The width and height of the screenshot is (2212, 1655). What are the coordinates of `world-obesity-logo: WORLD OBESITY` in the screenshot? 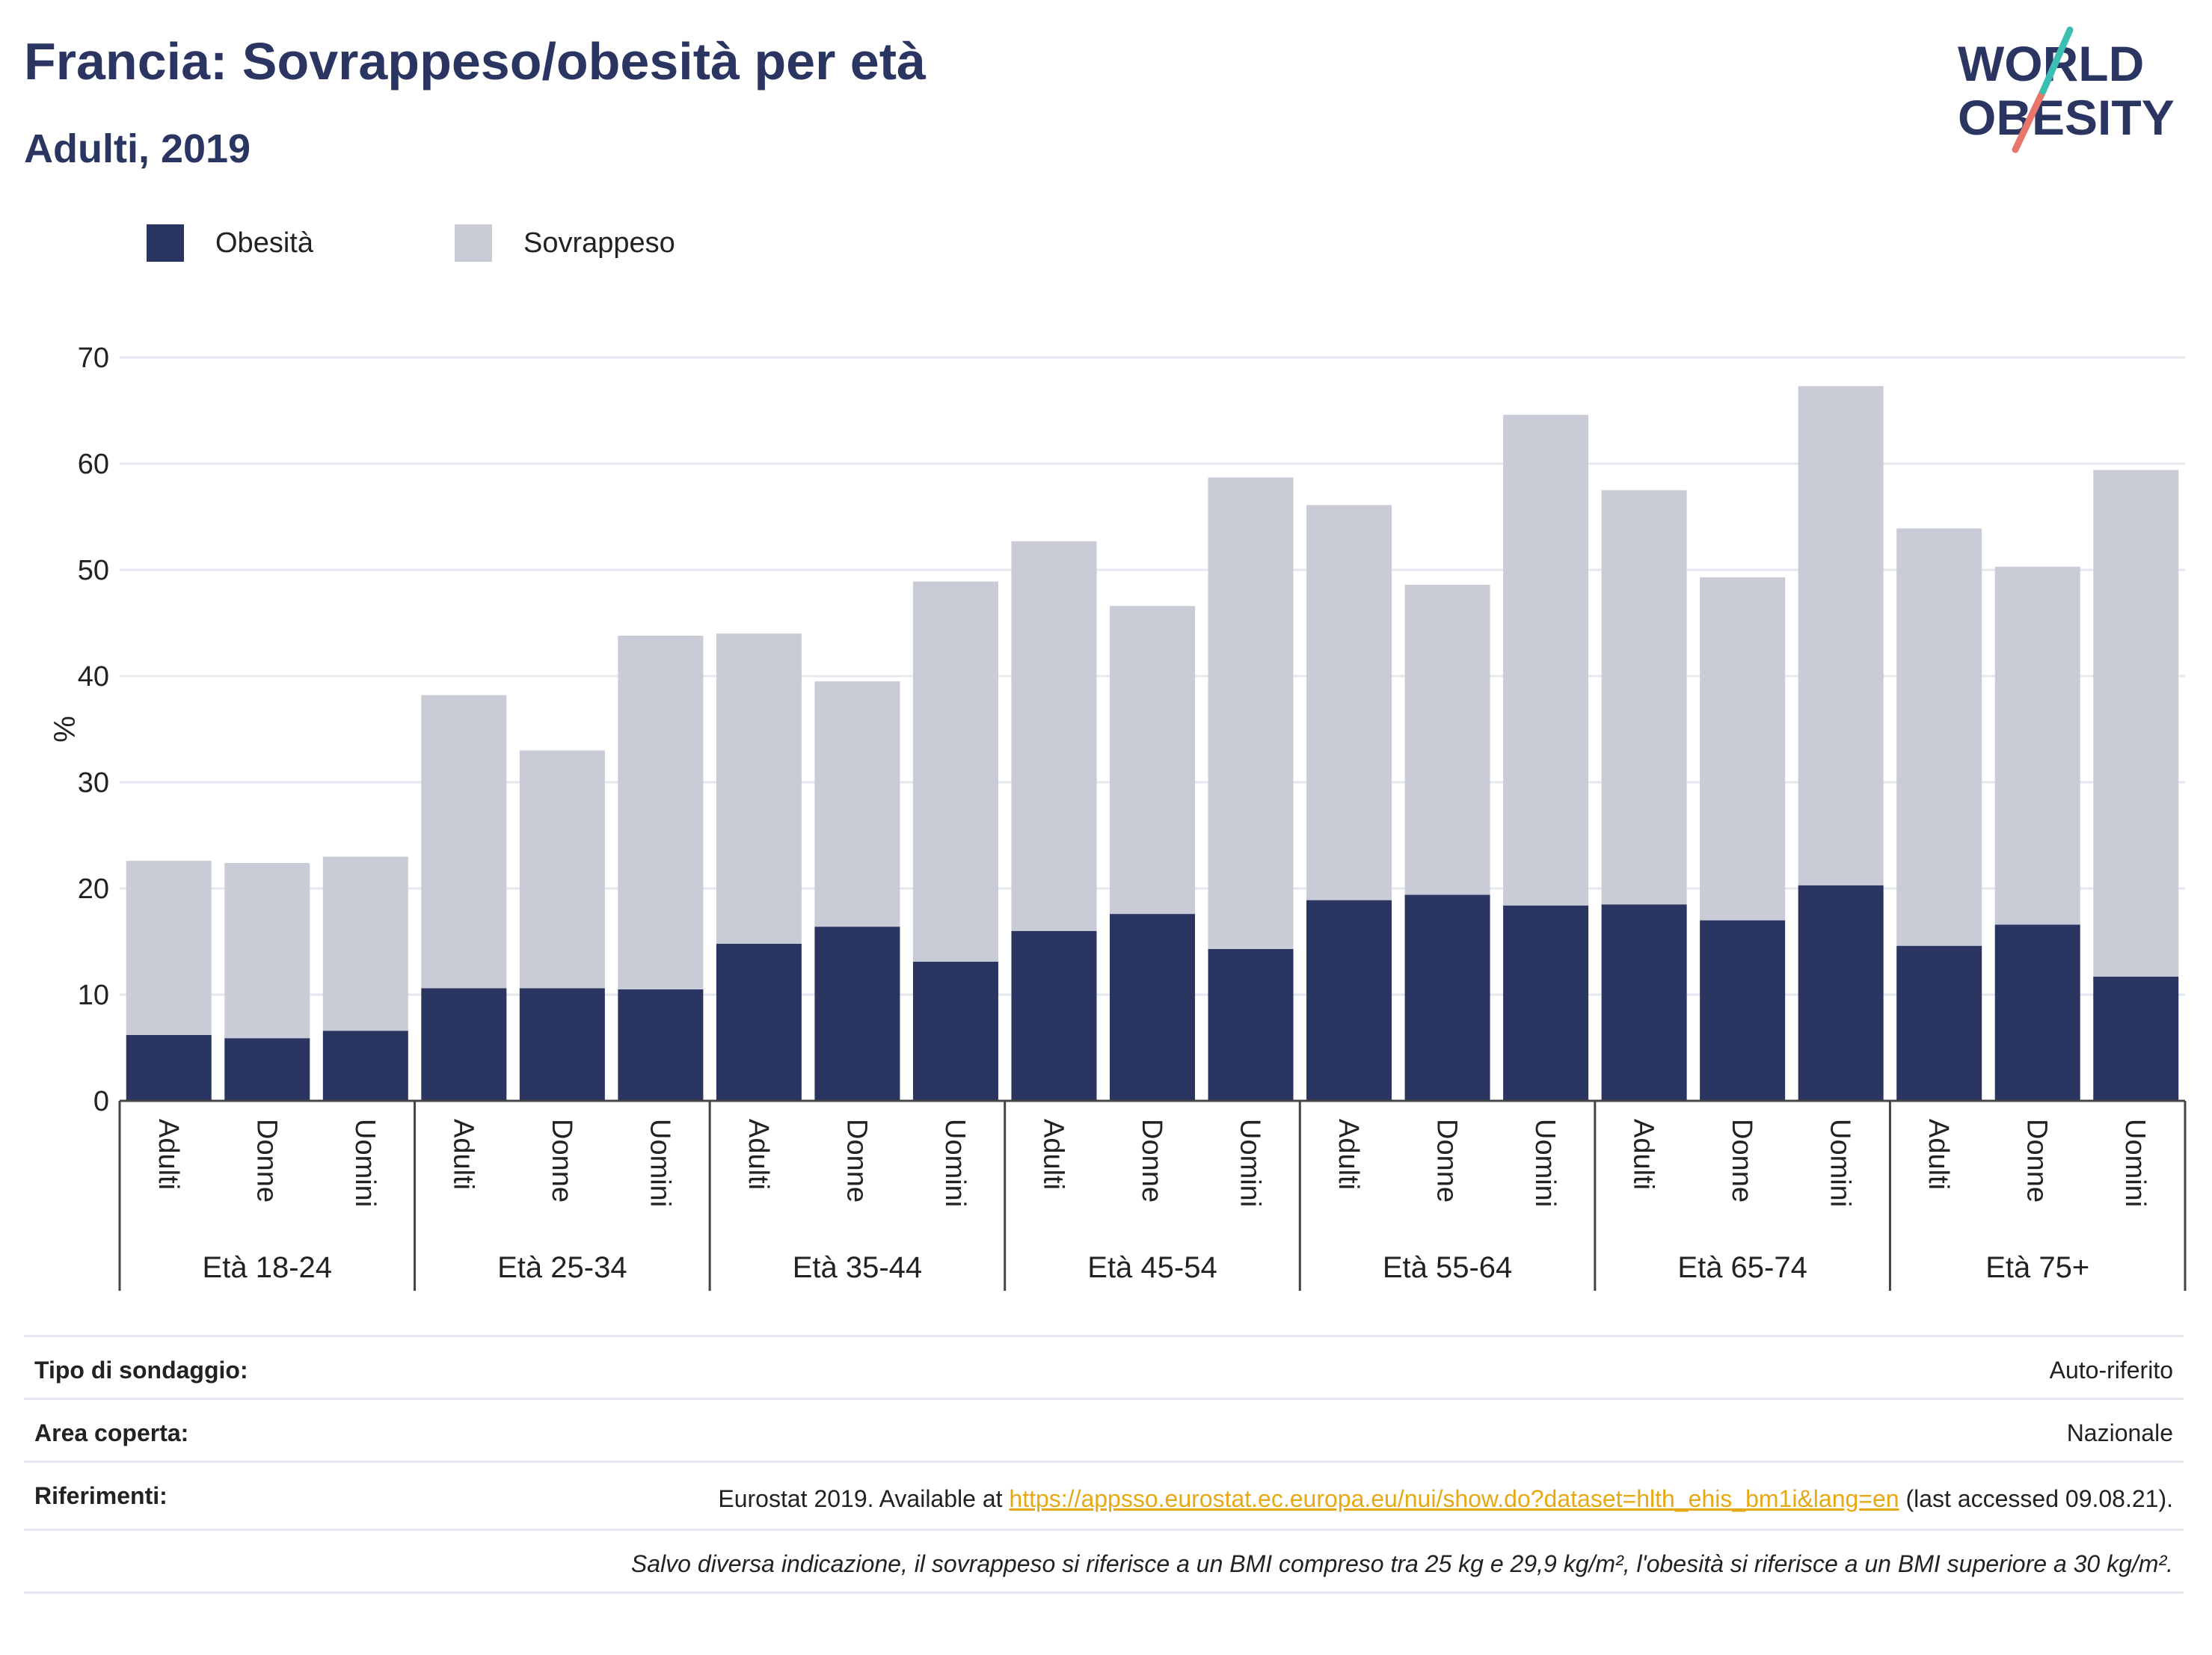 It's located at (2066, 89).